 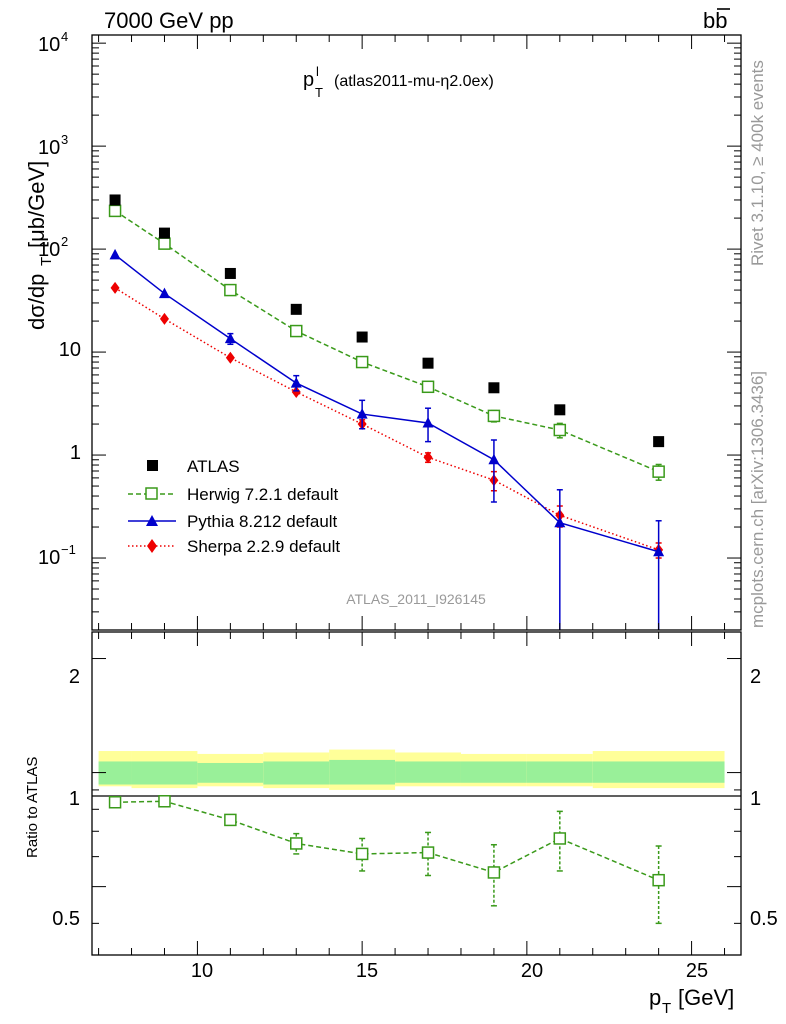 What do you see at coordinates (262, 494) in the screenshot?
I see `legend-label-herwig: Herwig 7.2.1 default` at bounding box center [262, 494].